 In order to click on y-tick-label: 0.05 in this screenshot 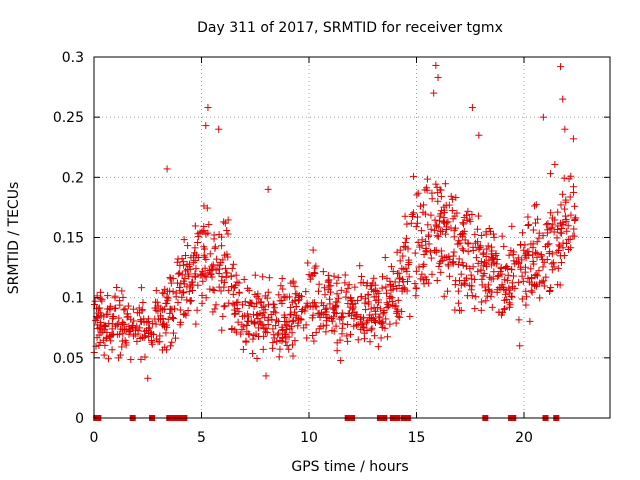, I will do `click(68, 359)`.